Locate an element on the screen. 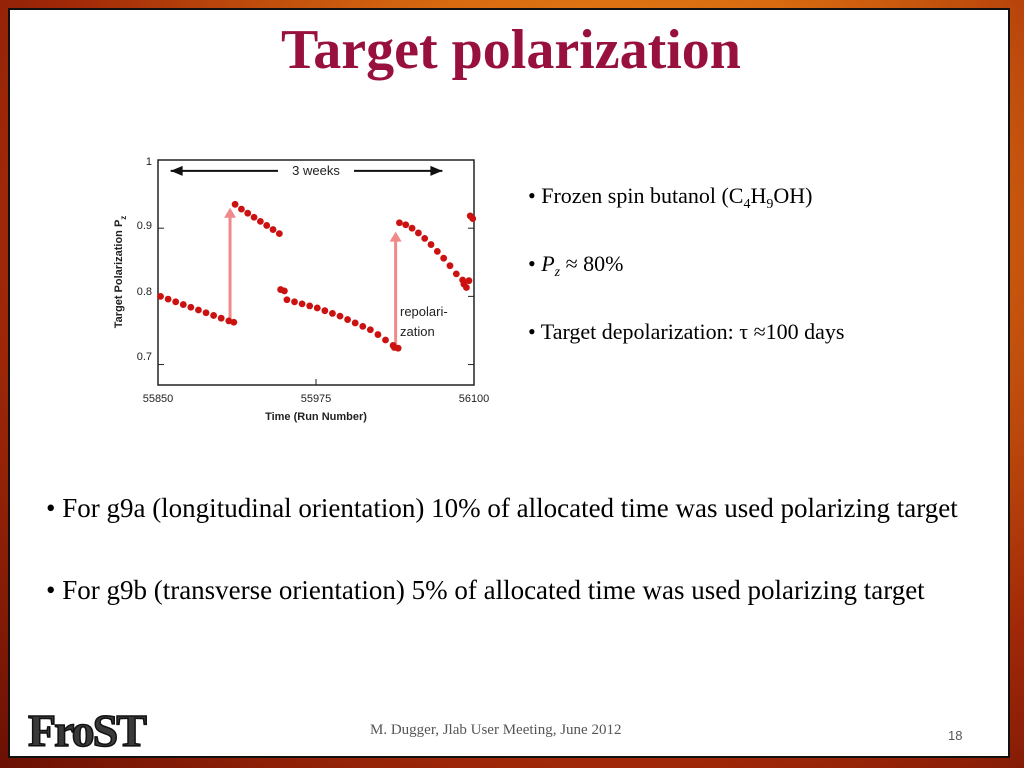 This screenshot has width=1024, height=768. y-axis-label: Target Polarization Pz is located at coordinates (120, 272).